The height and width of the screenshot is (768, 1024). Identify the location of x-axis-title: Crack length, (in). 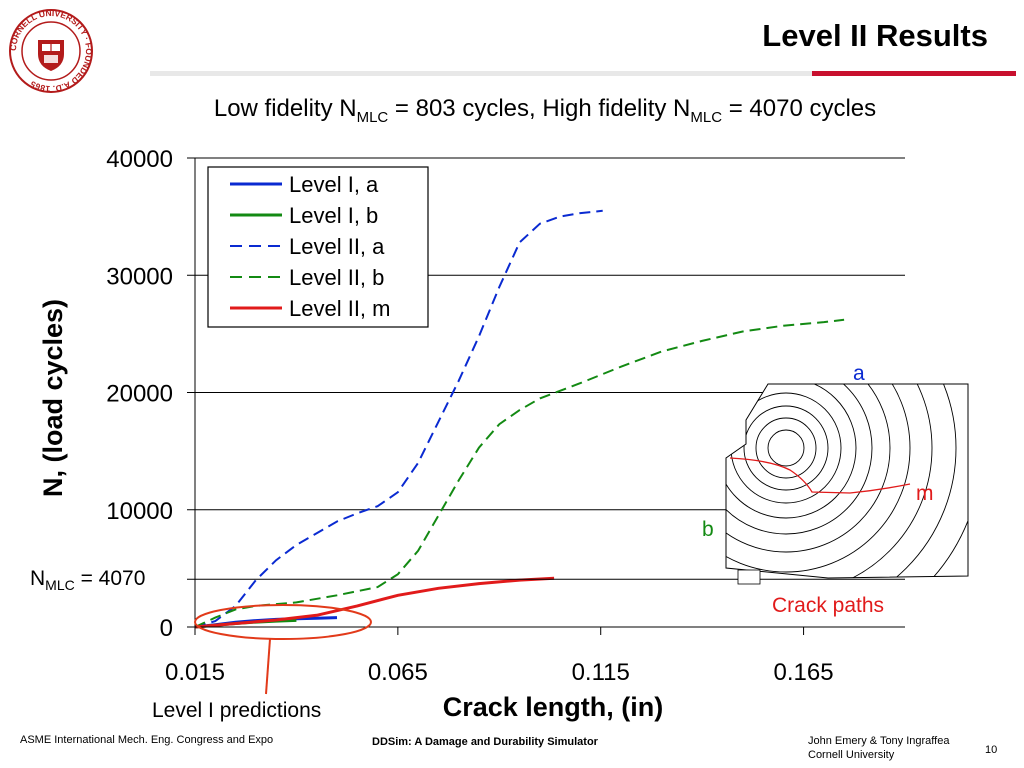
(553, 707).